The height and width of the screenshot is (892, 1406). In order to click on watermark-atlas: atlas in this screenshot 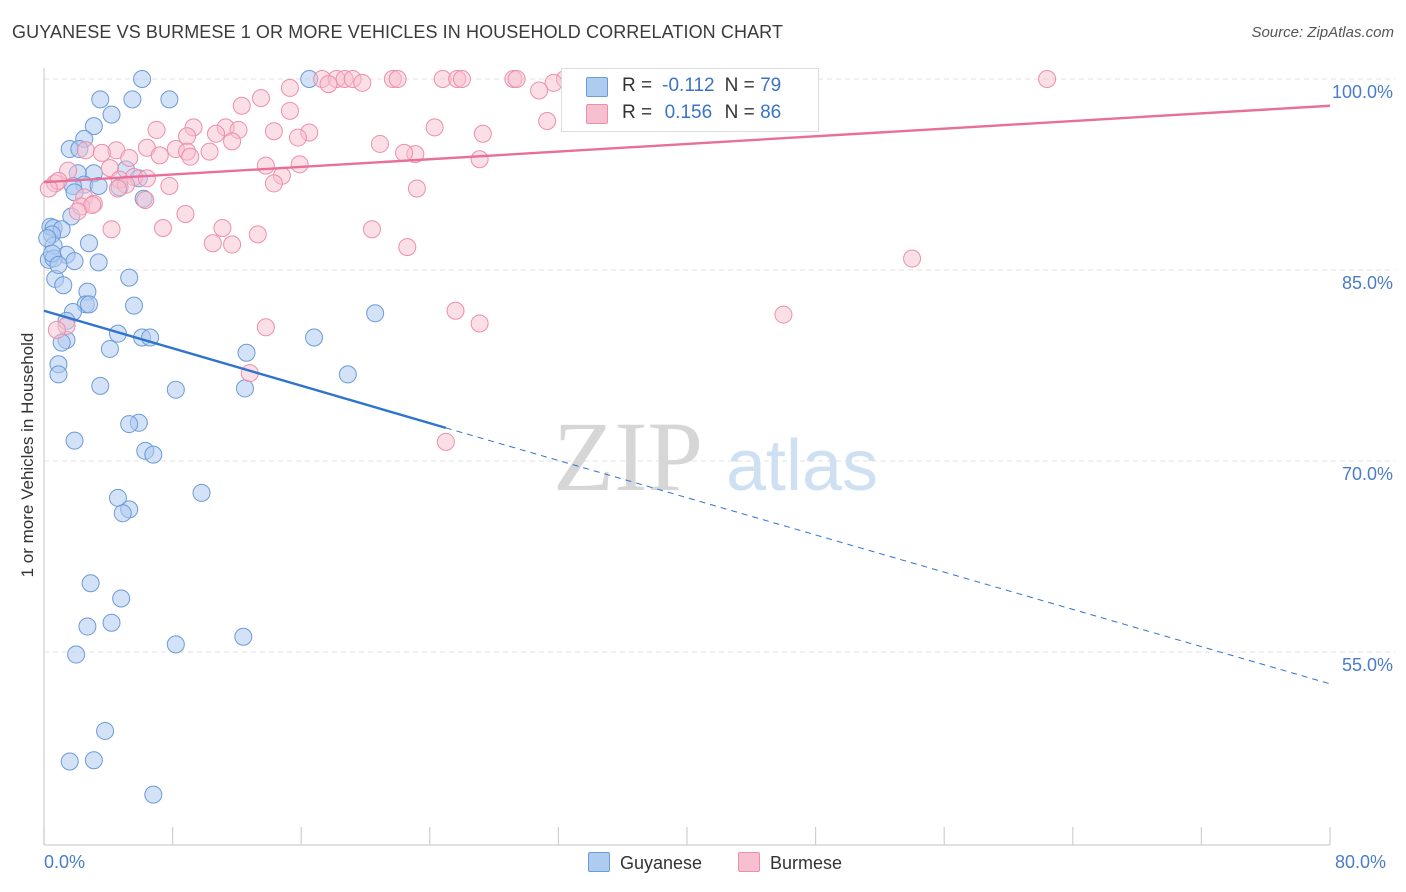, I will do `click(802, 466)`.